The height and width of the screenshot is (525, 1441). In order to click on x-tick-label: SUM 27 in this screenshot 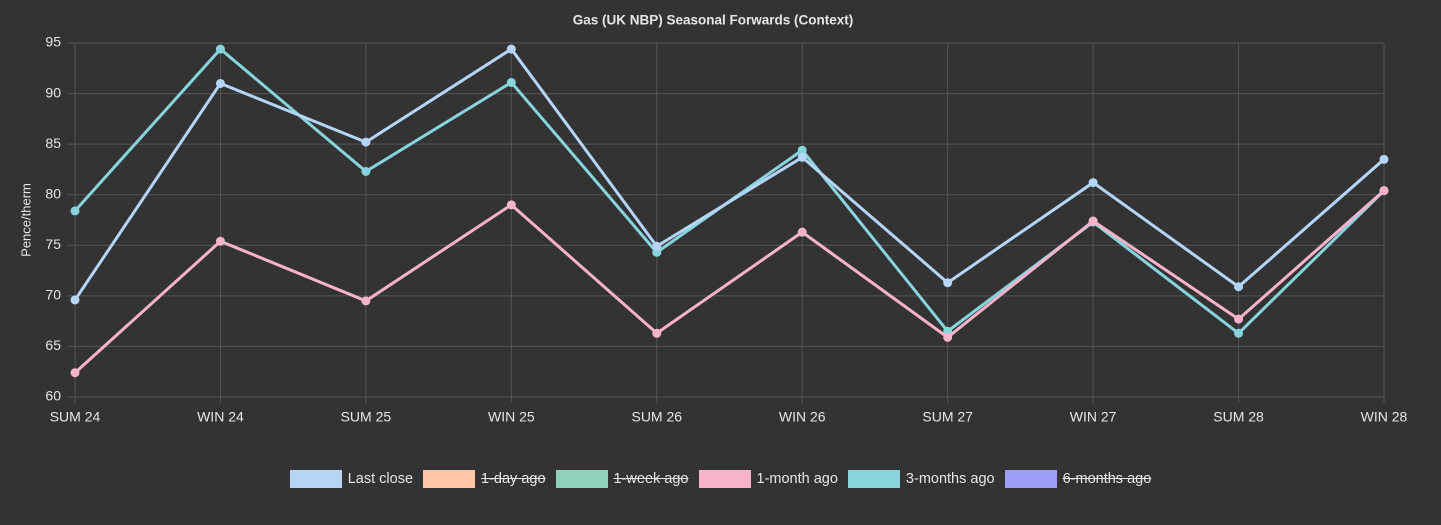, I will do `click(947, 417)`.